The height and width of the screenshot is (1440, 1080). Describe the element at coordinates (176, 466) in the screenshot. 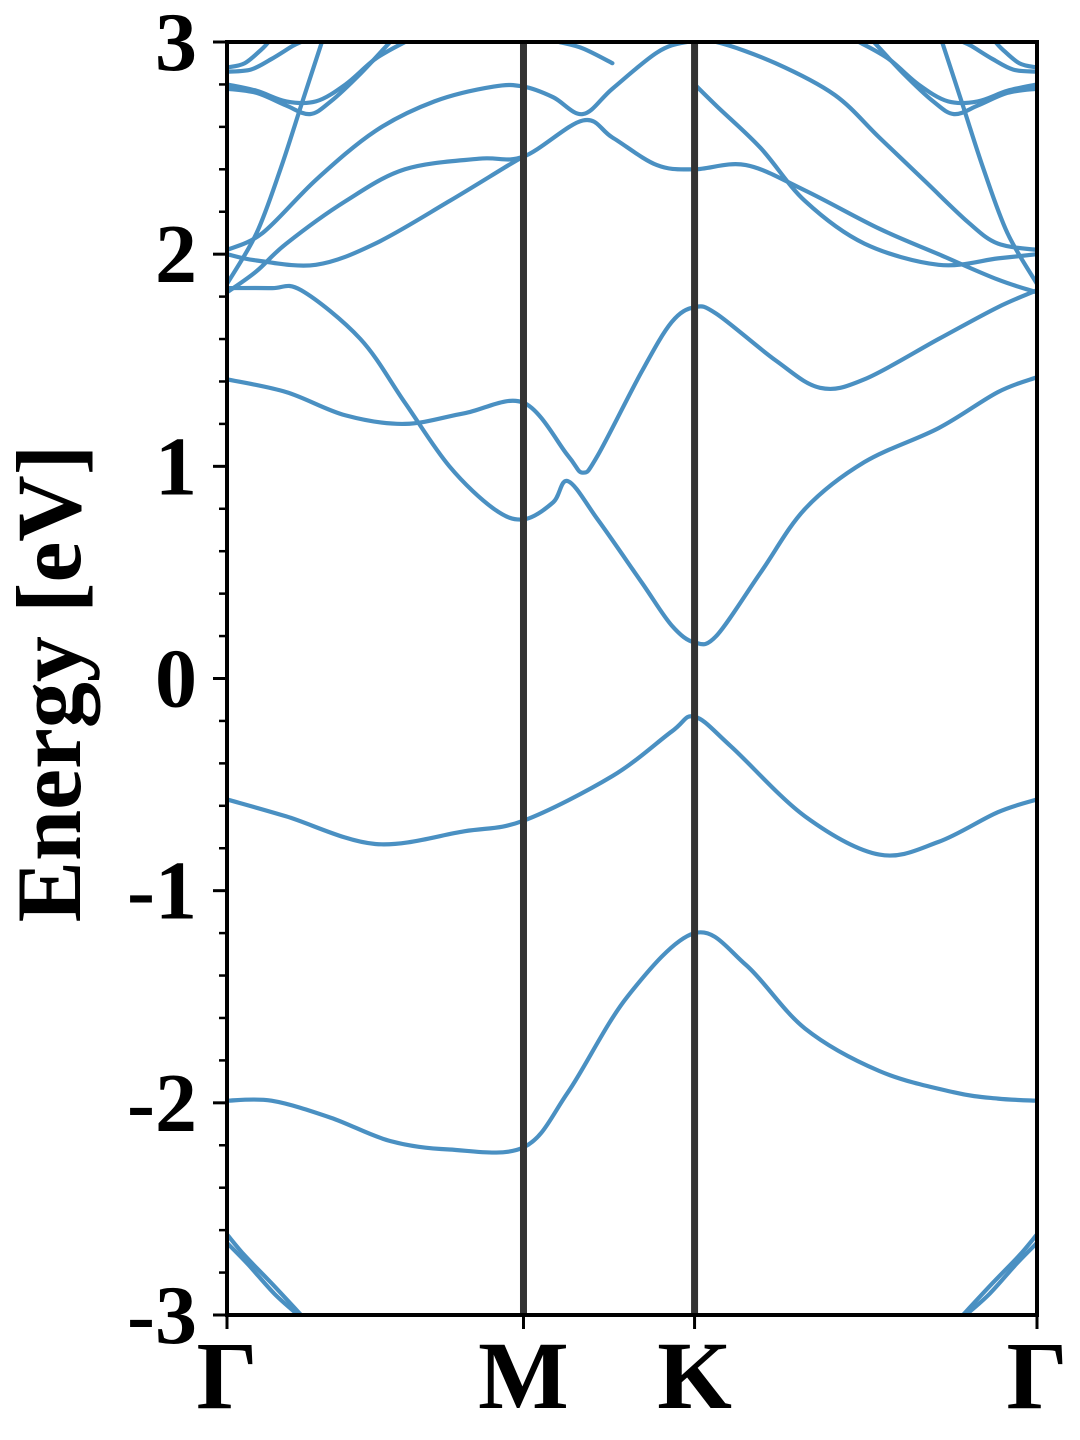

I see `y-tick-label: 1` at that location.